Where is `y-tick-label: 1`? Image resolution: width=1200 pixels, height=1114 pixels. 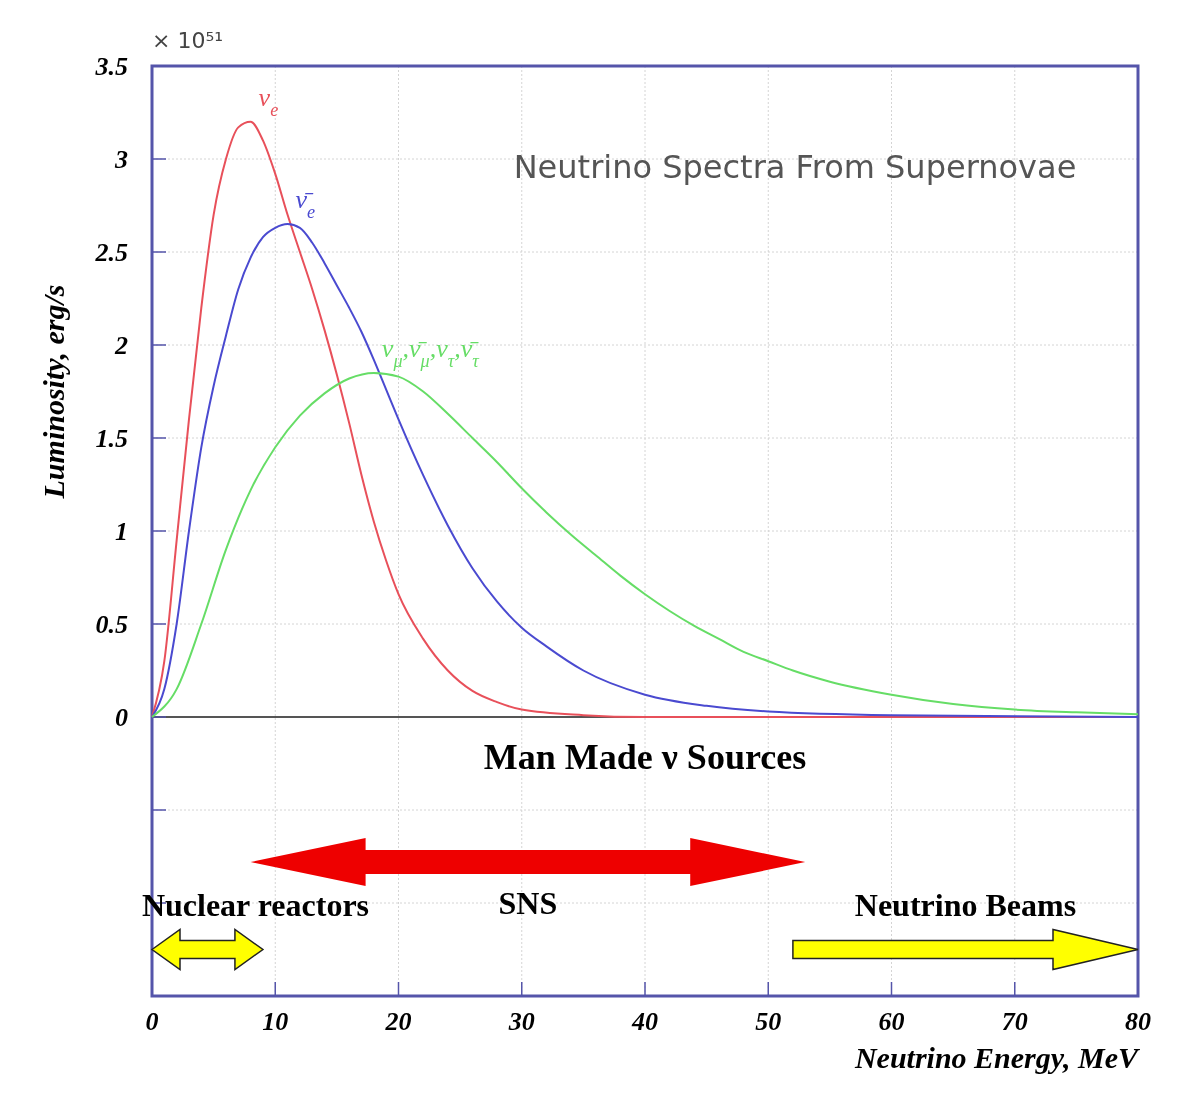
y-tick-label: 1 is located at coordinates (121, 531).